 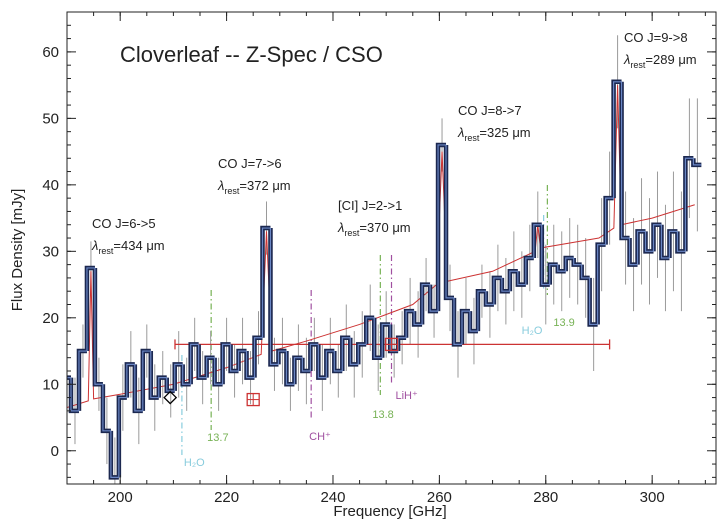 I want to click on y-tick-label: 0, so click(x=55, y=451).